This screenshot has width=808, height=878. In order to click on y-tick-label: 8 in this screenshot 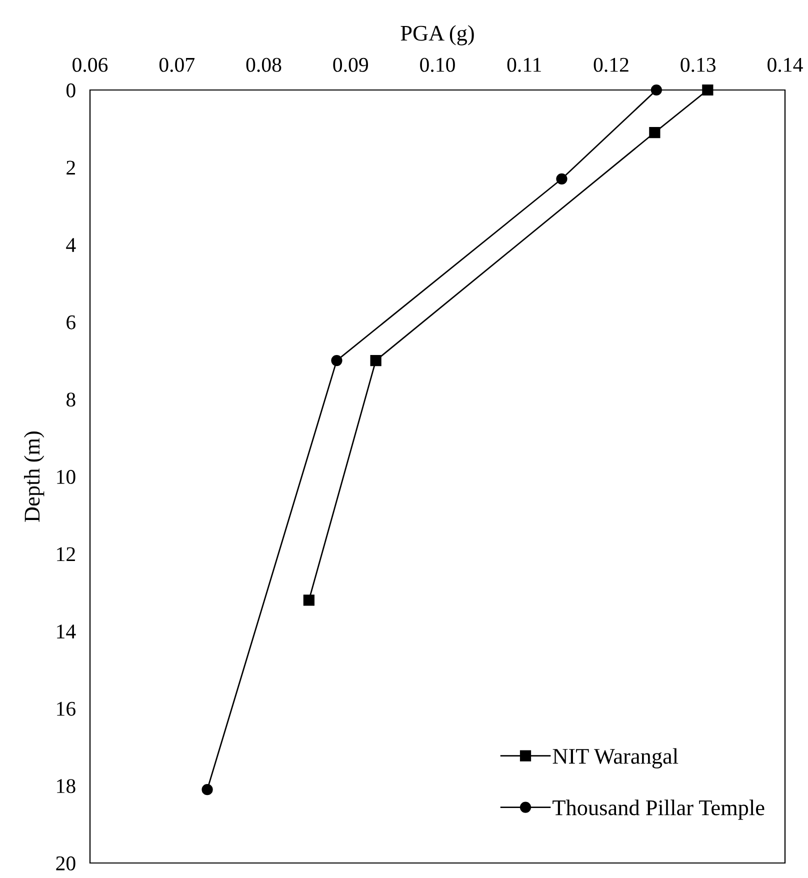, I will do `click(71, 399)`.